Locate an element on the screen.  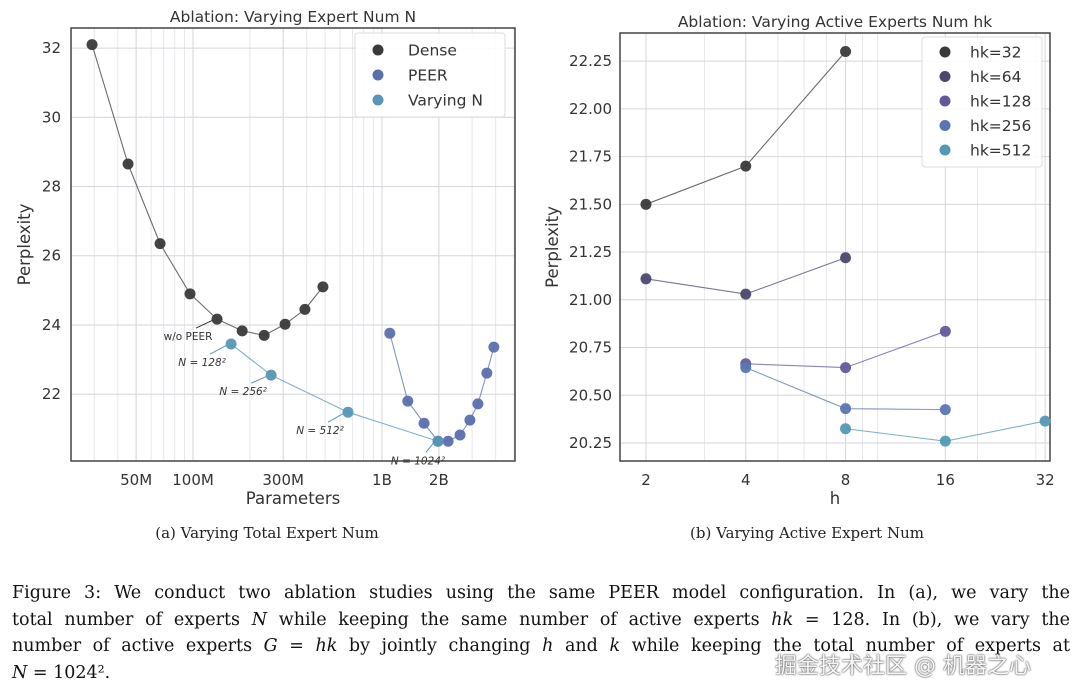
annotation-label: w/o PEER is located at coordinates (188, 337).